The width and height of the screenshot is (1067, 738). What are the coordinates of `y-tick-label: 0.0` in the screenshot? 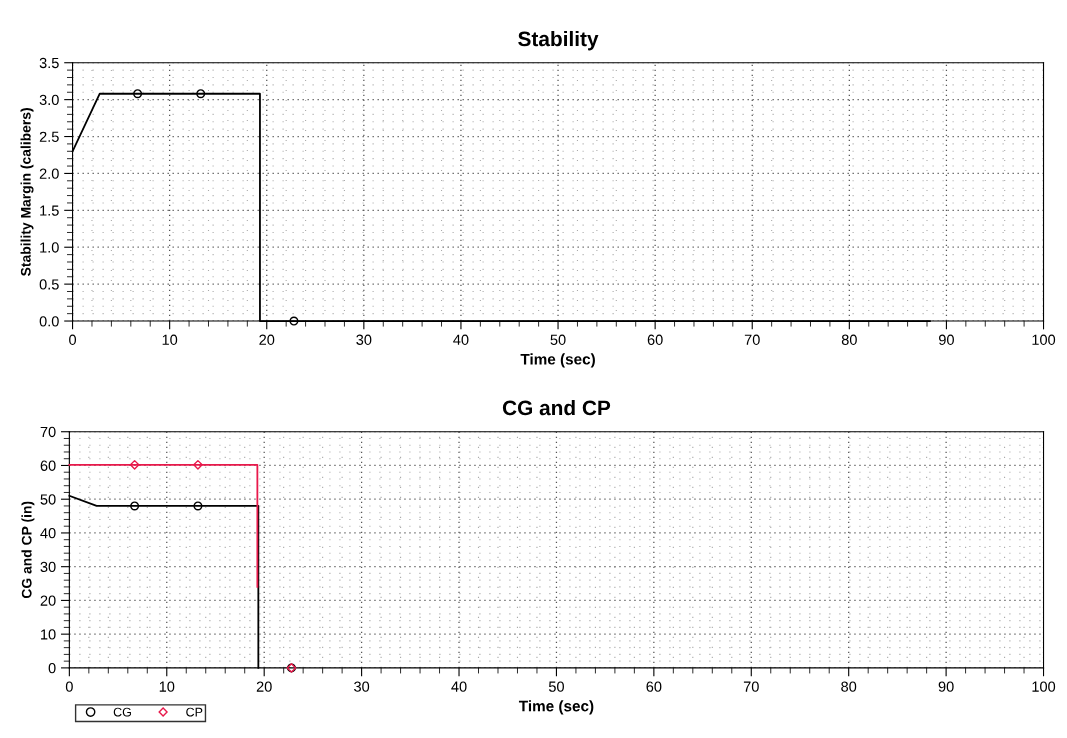 It's located at (49, 321).